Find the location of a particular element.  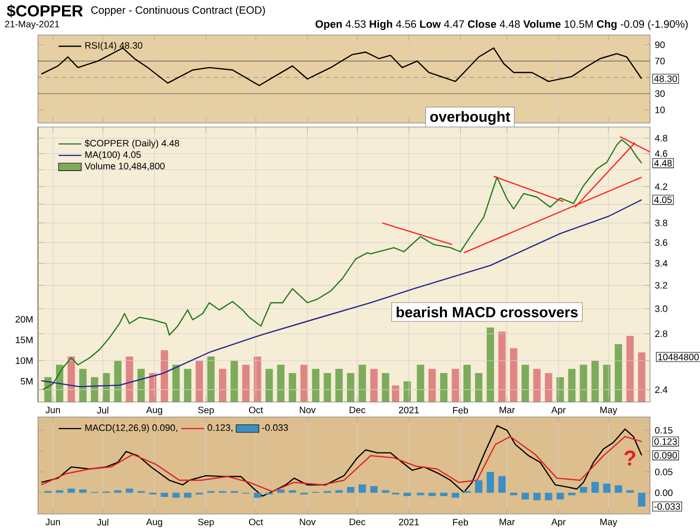

y-tick-label: 3.2 is located at coordinates (661, 285).